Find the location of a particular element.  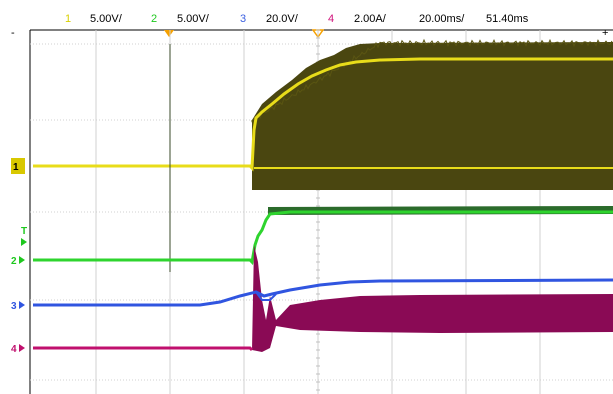

plus-sign: + is located at coordinates (605, 33).